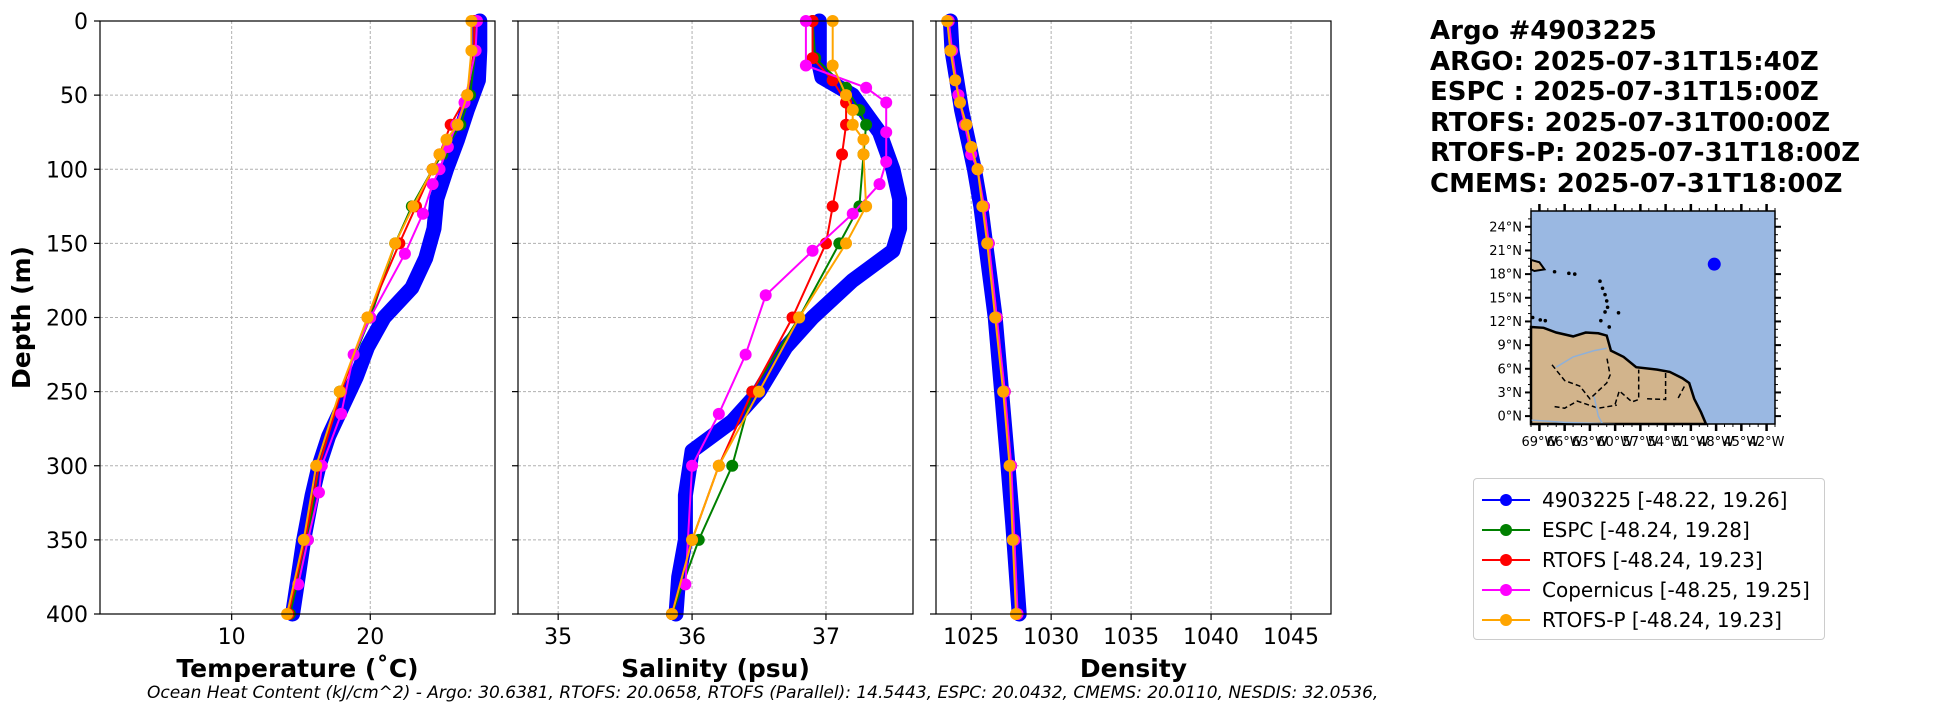 This screenshot has width=1949, height=712. Describe the element at coordinates (1767, 442) in the screenshot. I see `map-lon-label: 42°W` at that location.